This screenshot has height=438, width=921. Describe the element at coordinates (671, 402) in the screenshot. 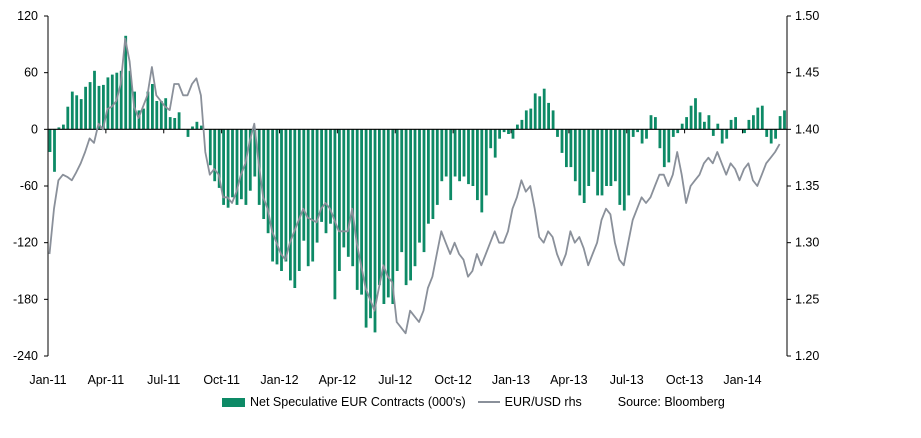

I see `source-note: Source: Bloomberg` at that location.